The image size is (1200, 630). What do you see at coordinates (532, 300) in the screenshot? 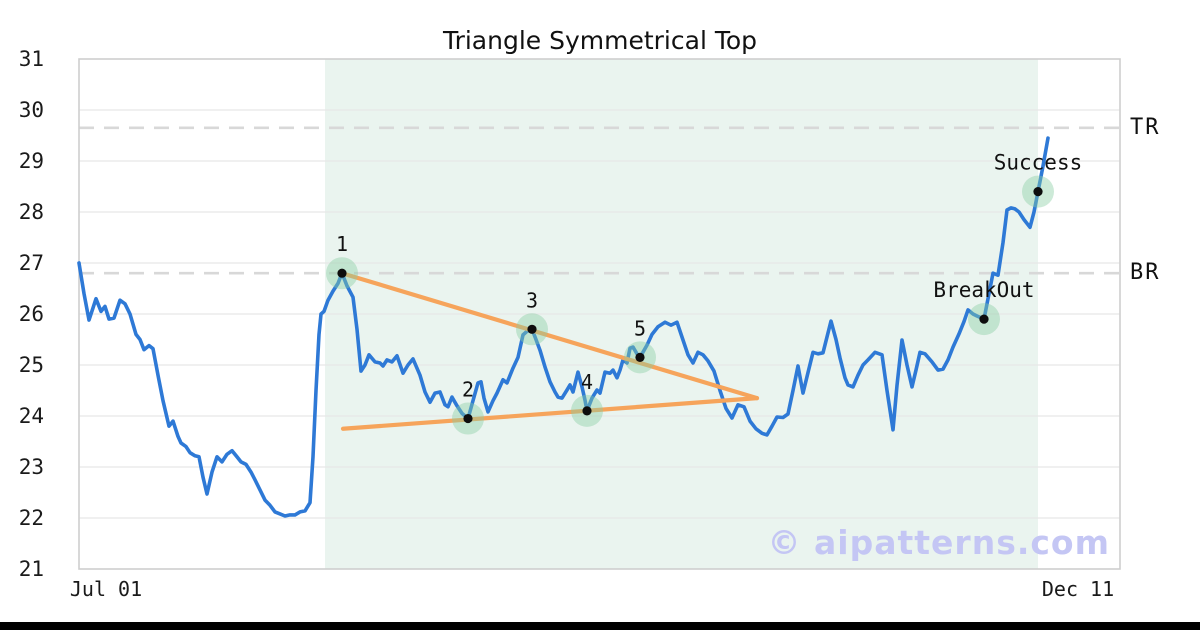
I see `marker-label-3: 3` at bounding box center [532, 300].